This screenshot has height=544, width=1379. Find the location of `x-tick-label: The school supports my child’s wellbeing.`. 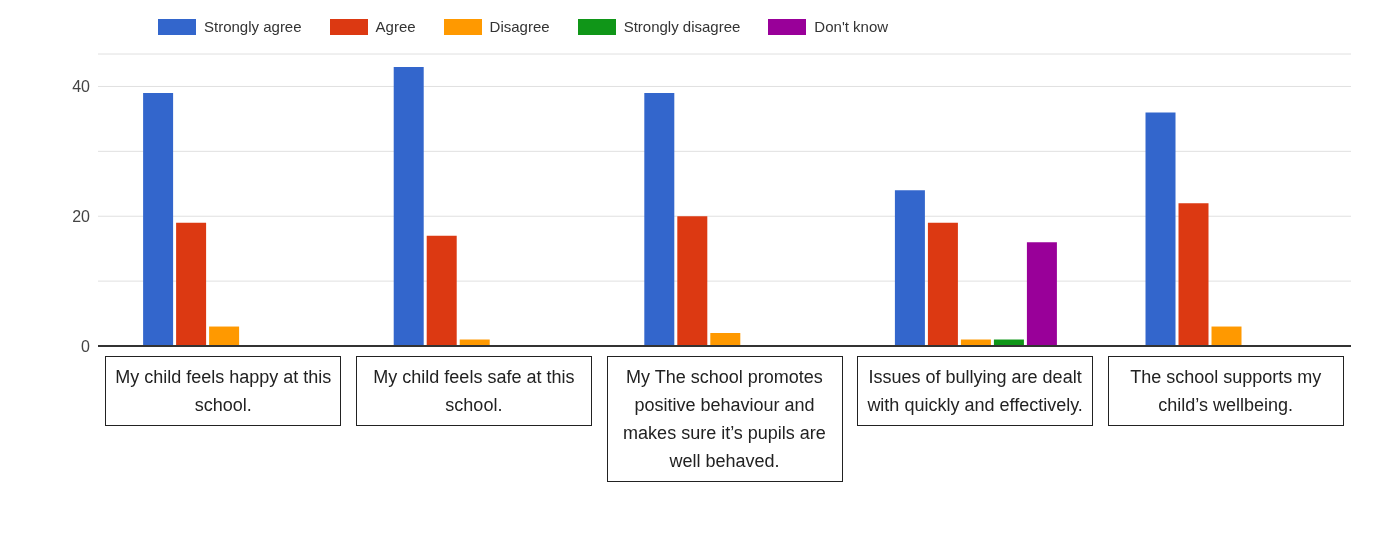

x-tick-label: The school supports my child’s wellbeing. is located at coordinates (1225, 391).